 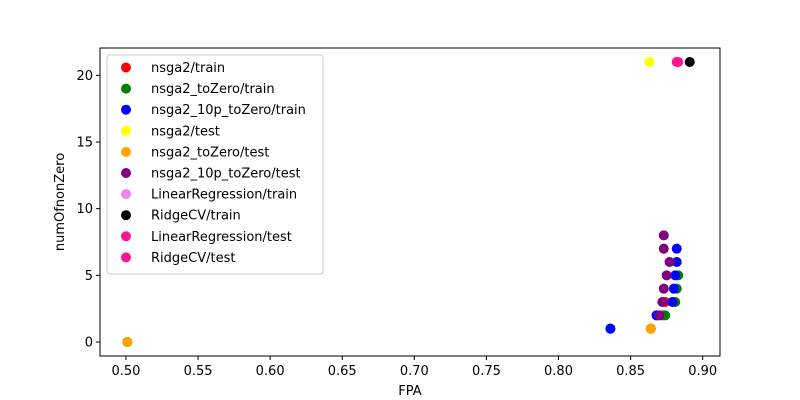 What do you see at coordinates (84, 76) in the screenshot?
I see `y-tick-label: 20` at bounding box center [84, 76].